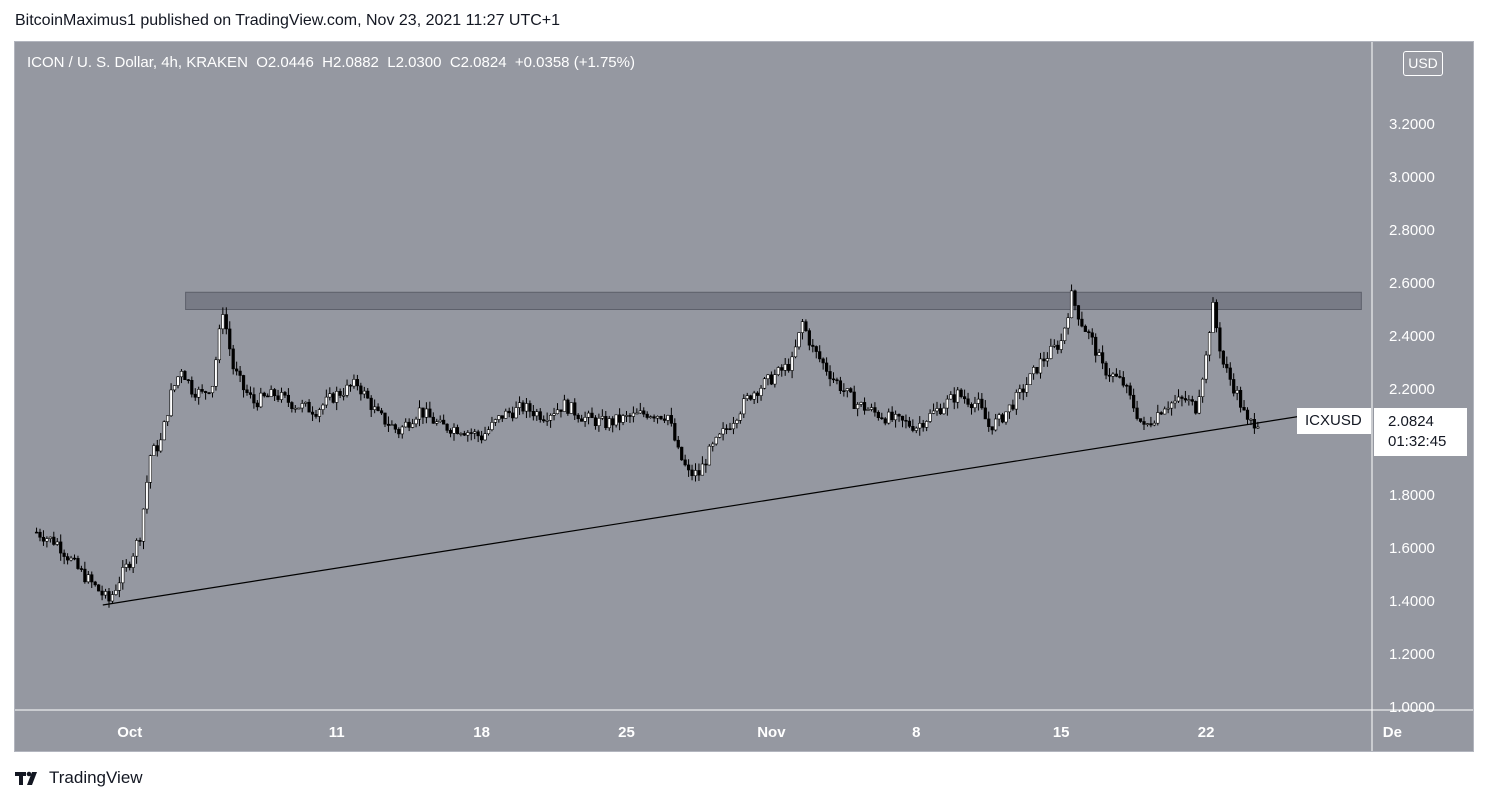 The width and height of the screenshot is (1489, 805). I want to click on time-tick-label: Nov, so click(771, 732).